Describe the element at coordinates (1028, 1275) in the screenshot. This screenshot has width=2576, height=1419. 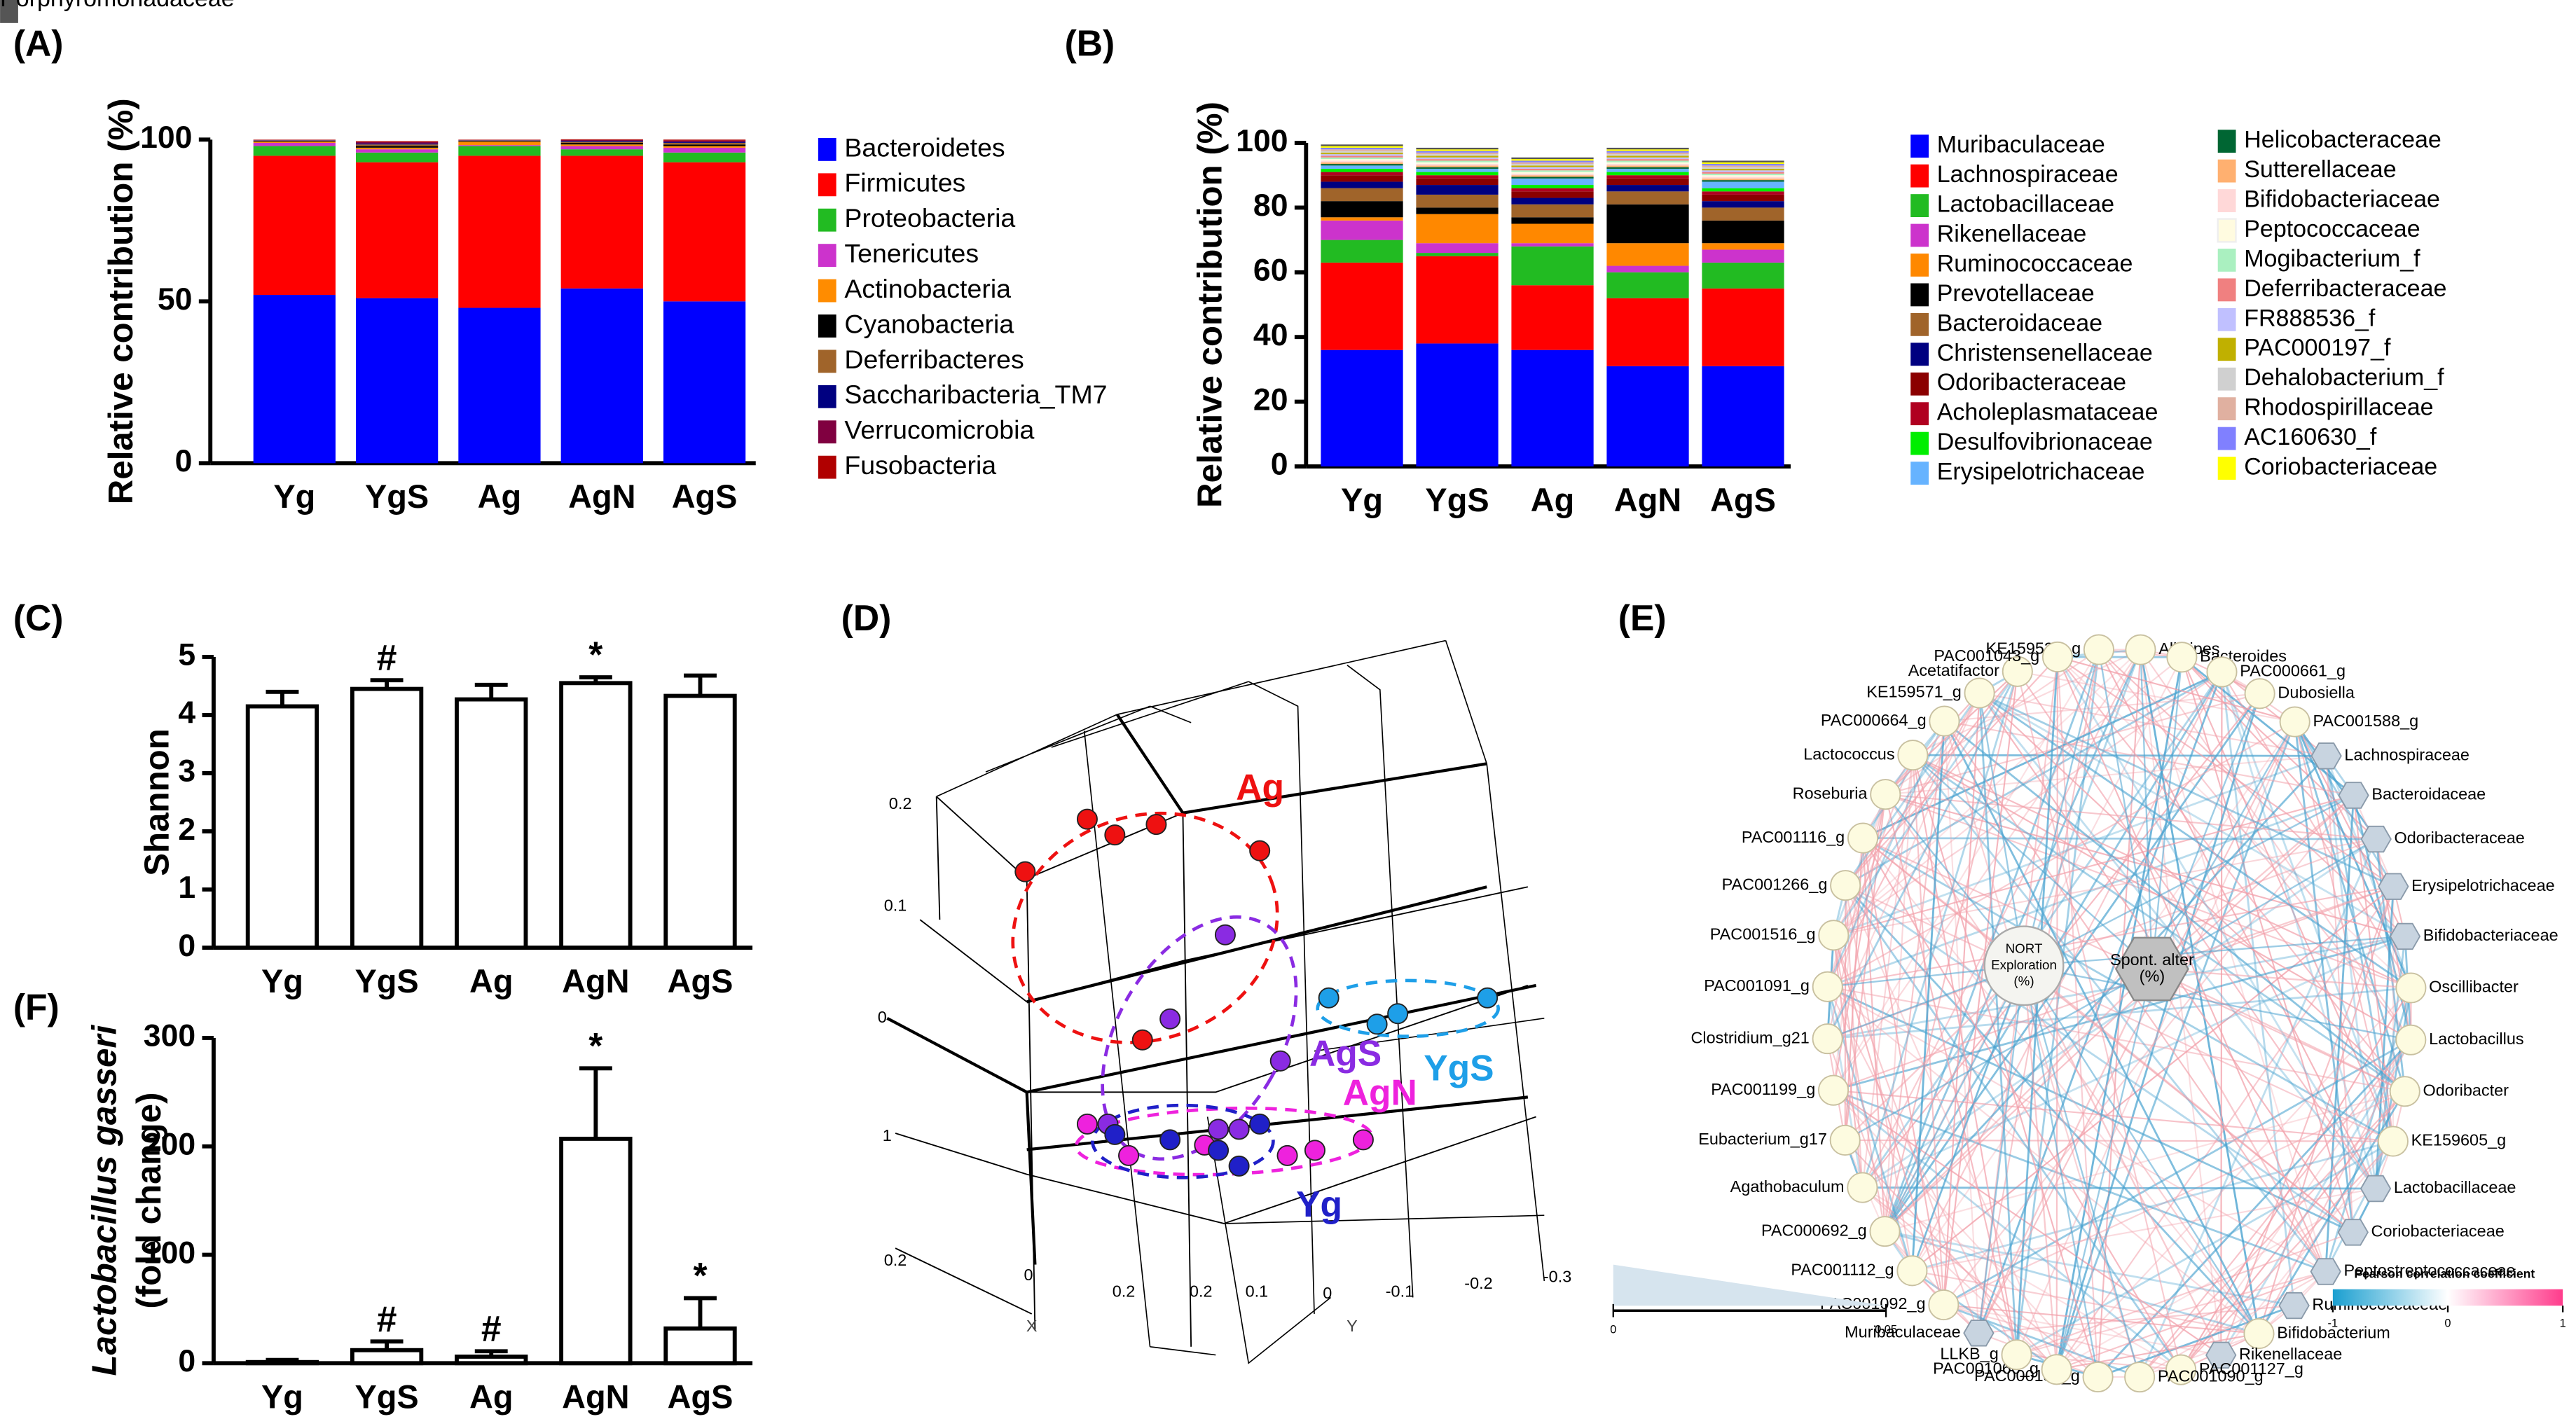
I see `x-tick-label: 0` at that location.